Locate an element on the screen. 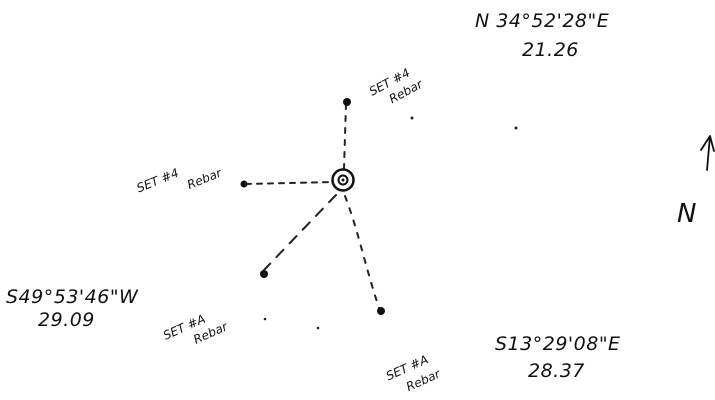 This screenshot has height=400, width=715. tie-line-south is located at coordinates (362, 252).